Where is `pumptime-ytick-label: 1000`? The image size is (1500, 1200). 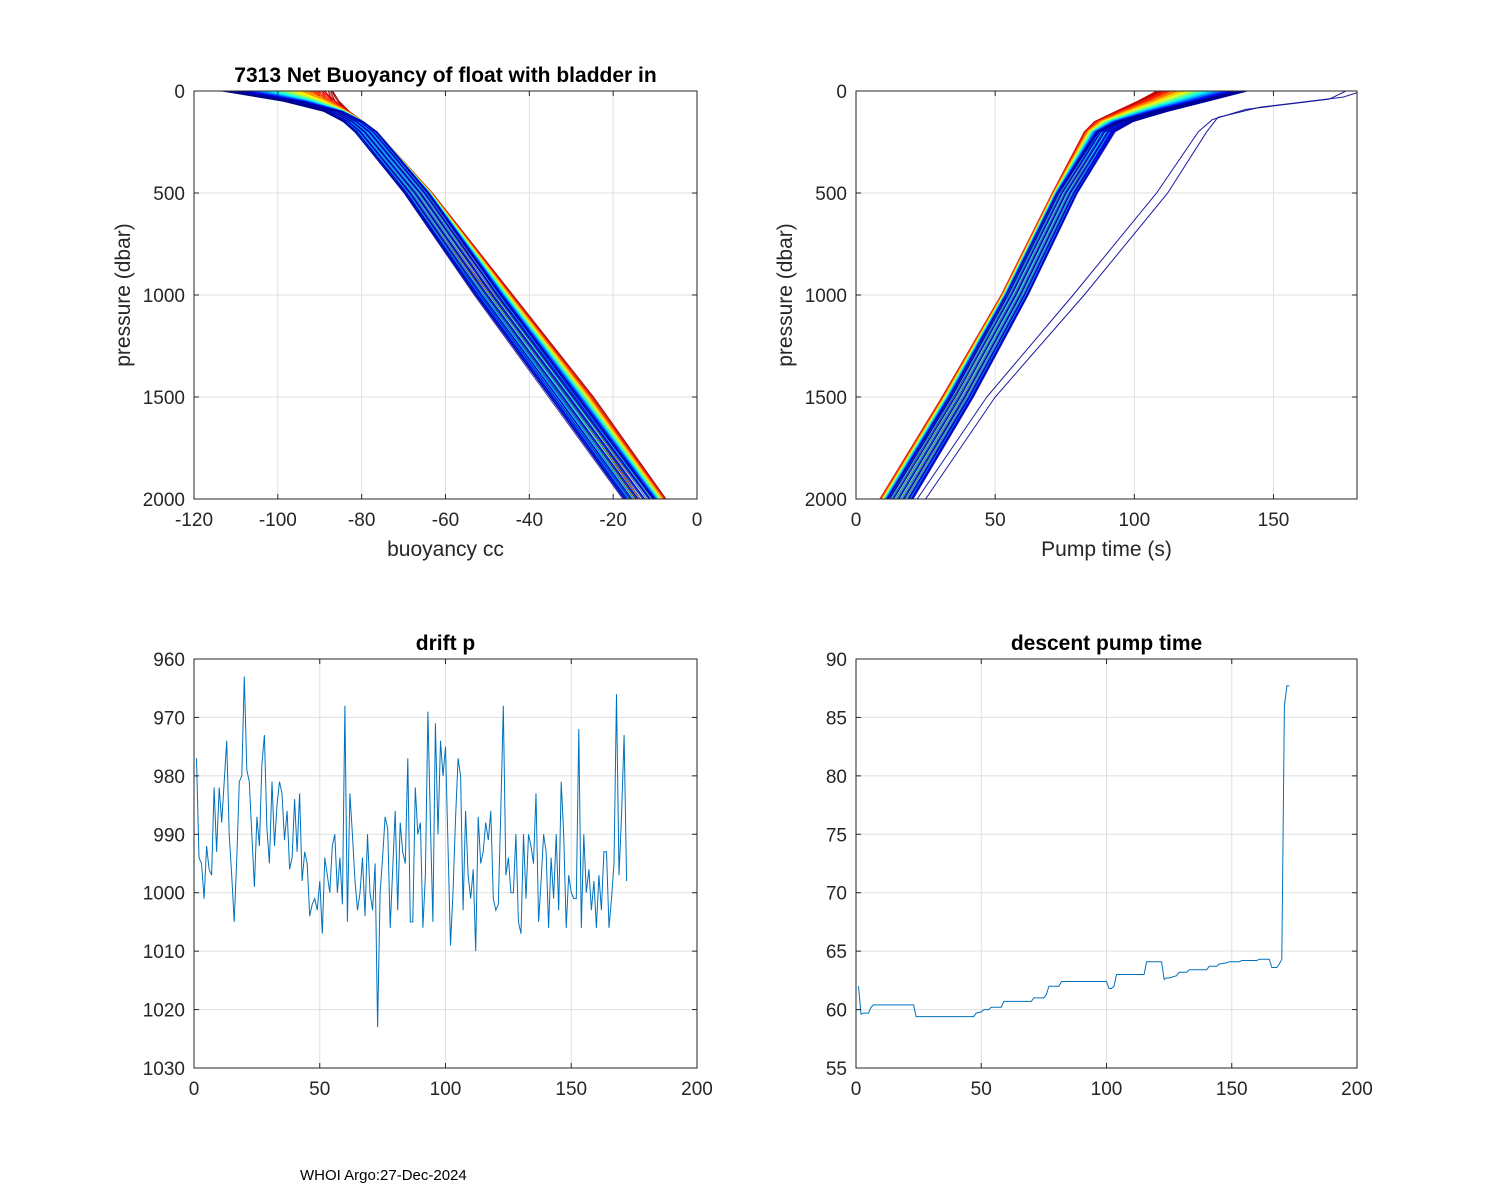
pumptime-ytick-label: 1000 is located at coordinates (826, 296).